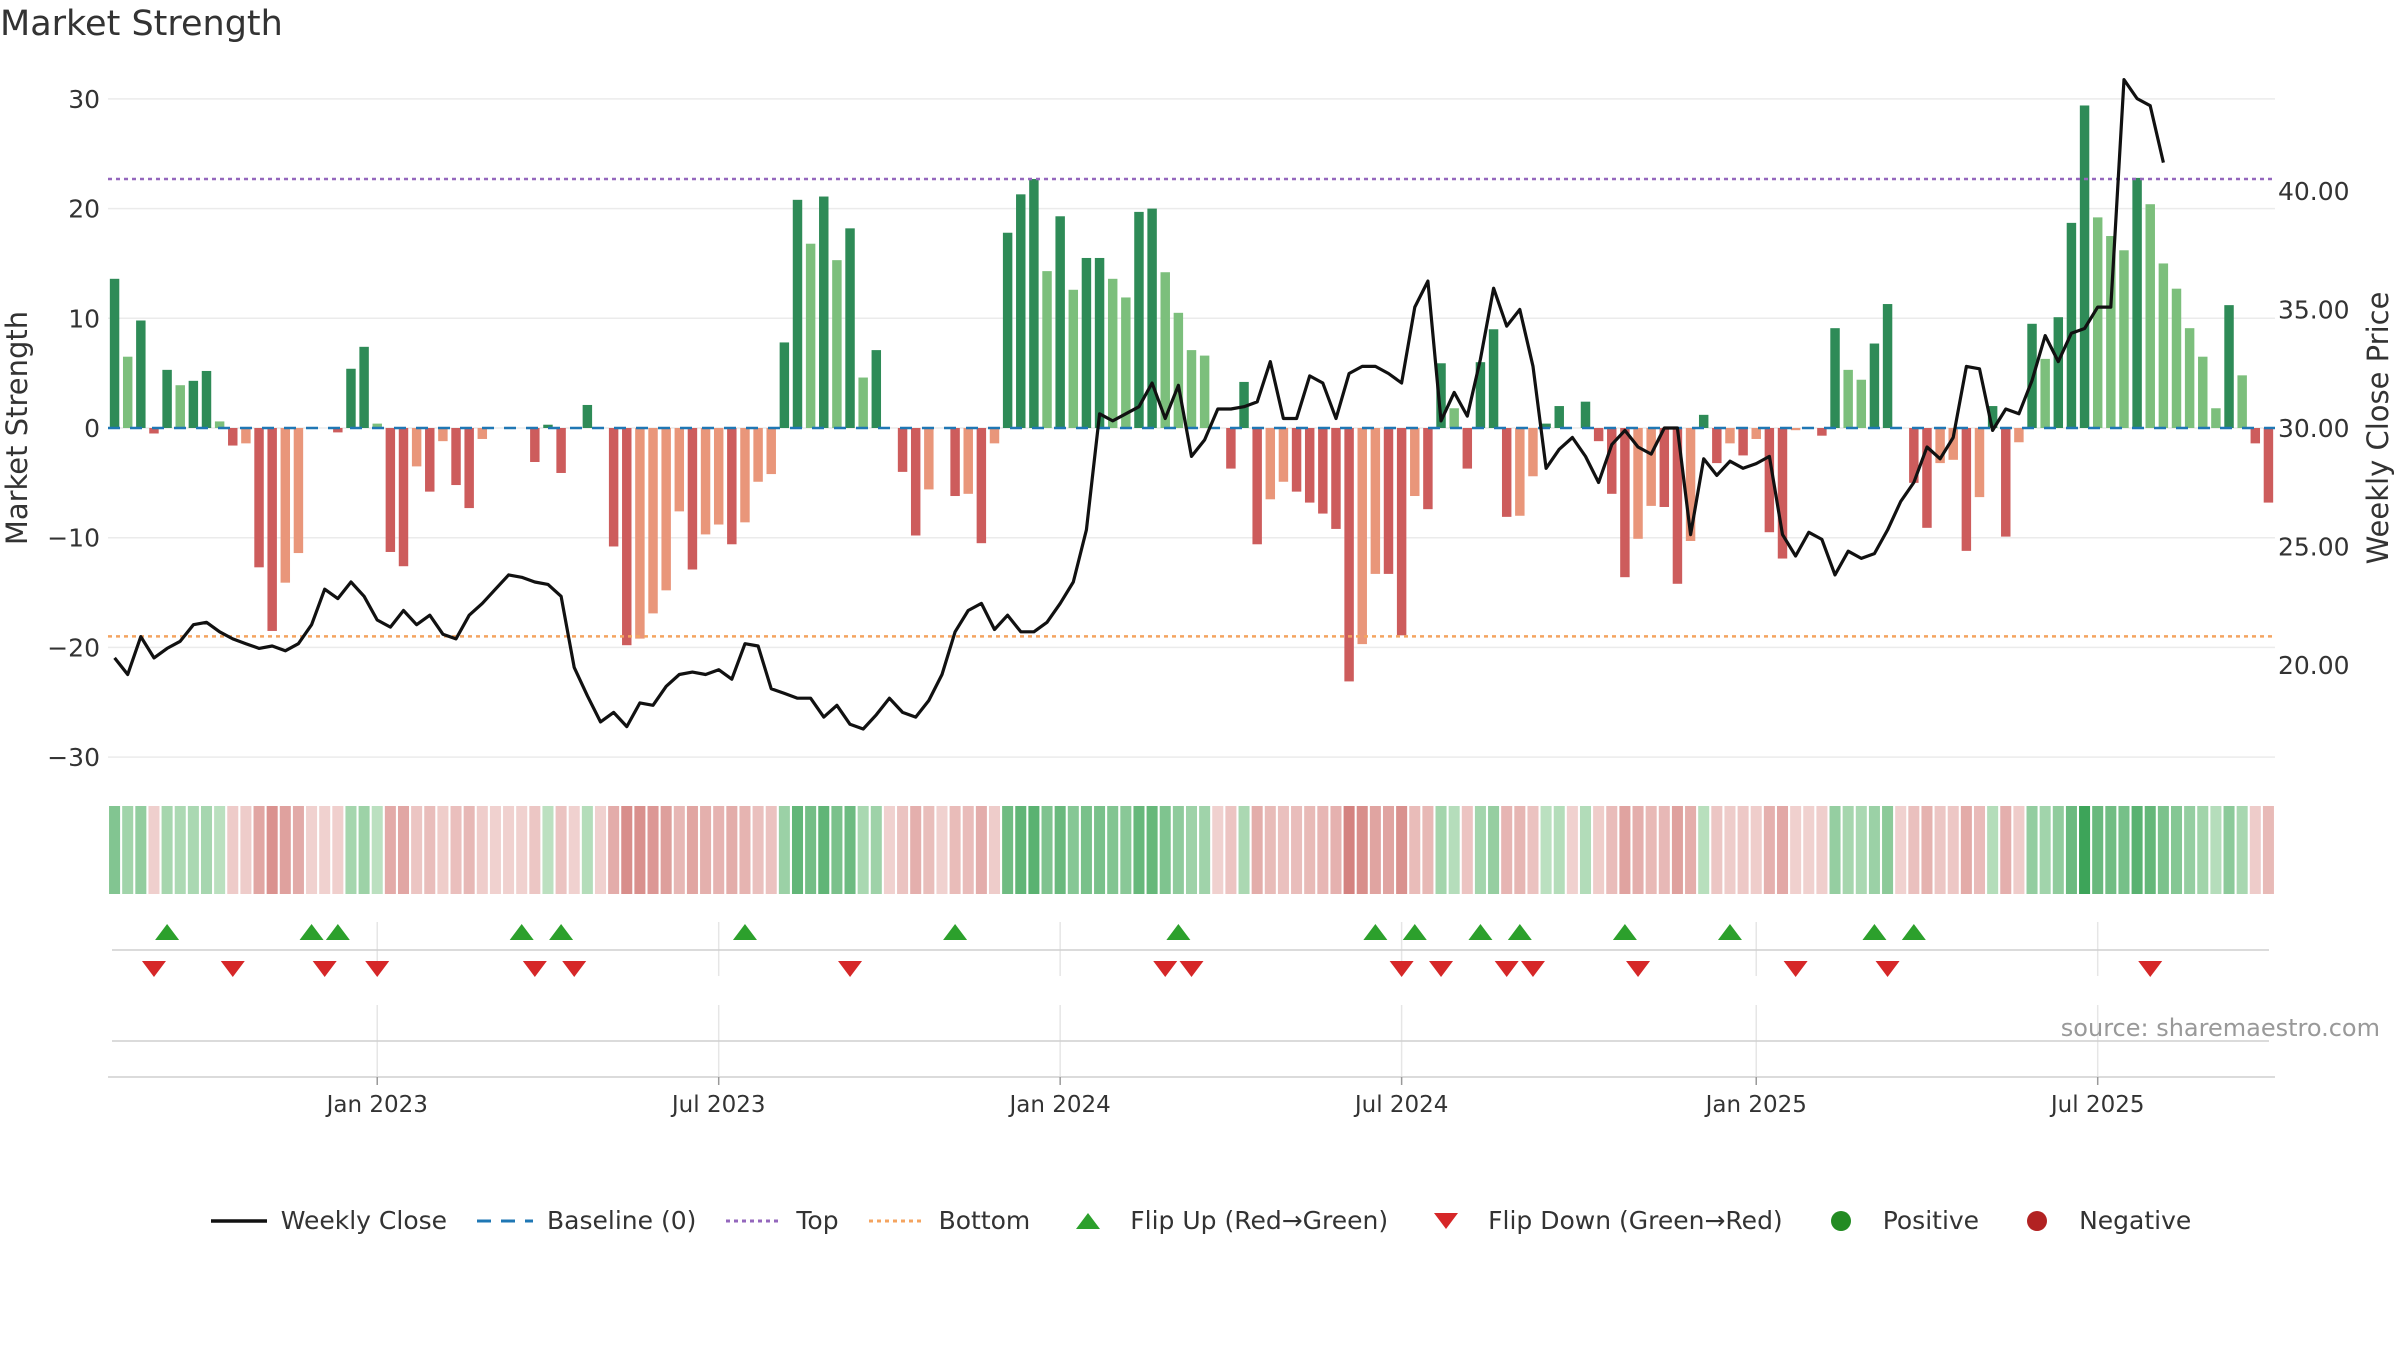  What do you see at coordinates (73, 428) in the screenshot?
I see `y-axis: 30 20 10 0 −10 −20 −30` at bounding box center [73, 428].